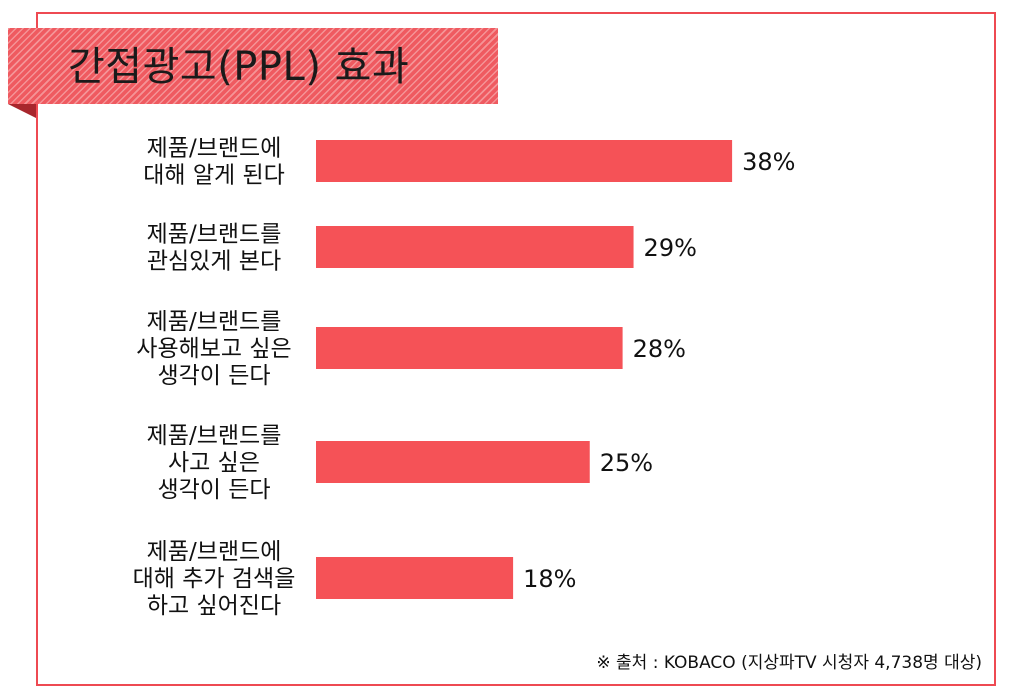  What do you see at coordinates (214, 463) in the screenshot?
I see `category-label-4: 제품/브랜드를 사고 싶은 생각이 든다` at bounding box center [214, 463].